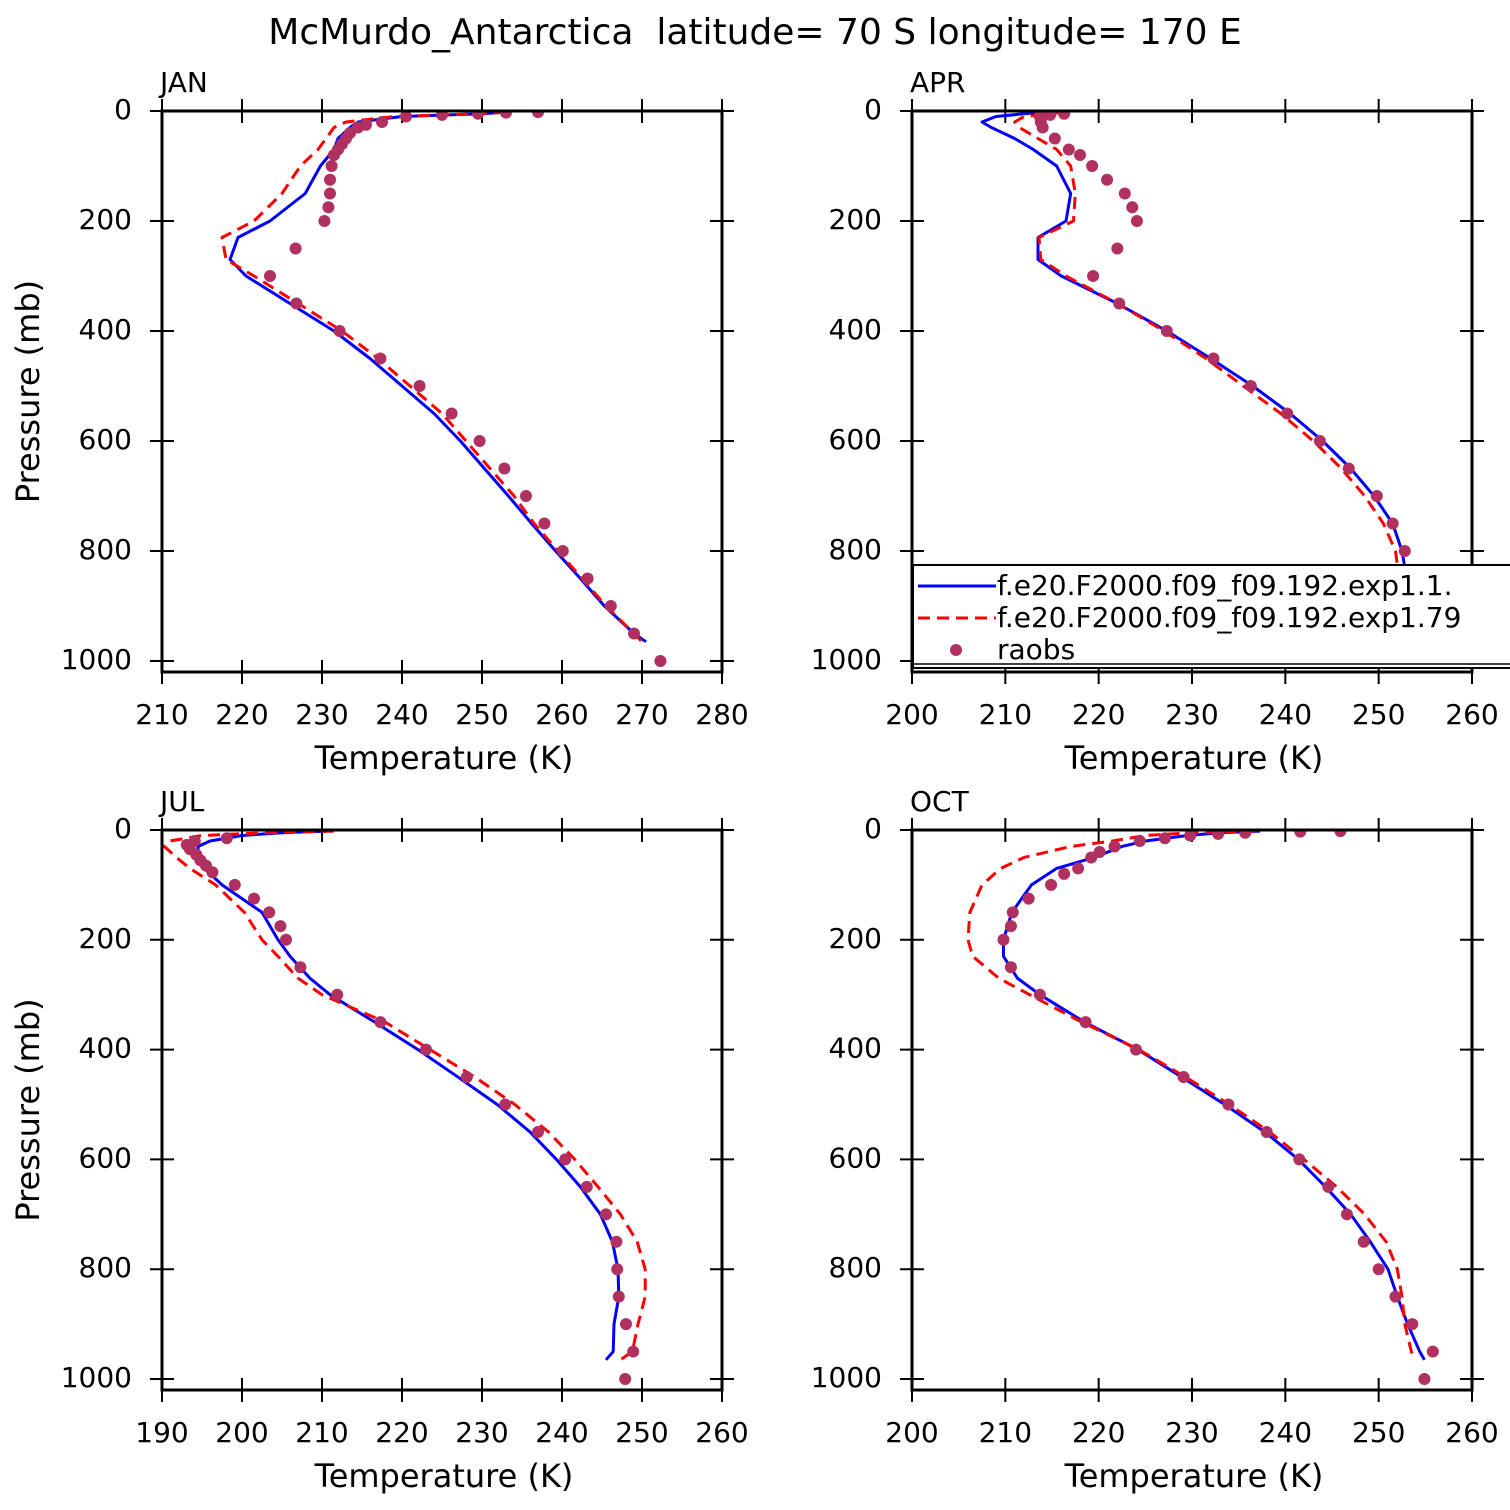 The image size is (1510, 1510). Describe the element at coordinates (855, 219) in the screenshot. I see `y-tick-label: 200` at that location.